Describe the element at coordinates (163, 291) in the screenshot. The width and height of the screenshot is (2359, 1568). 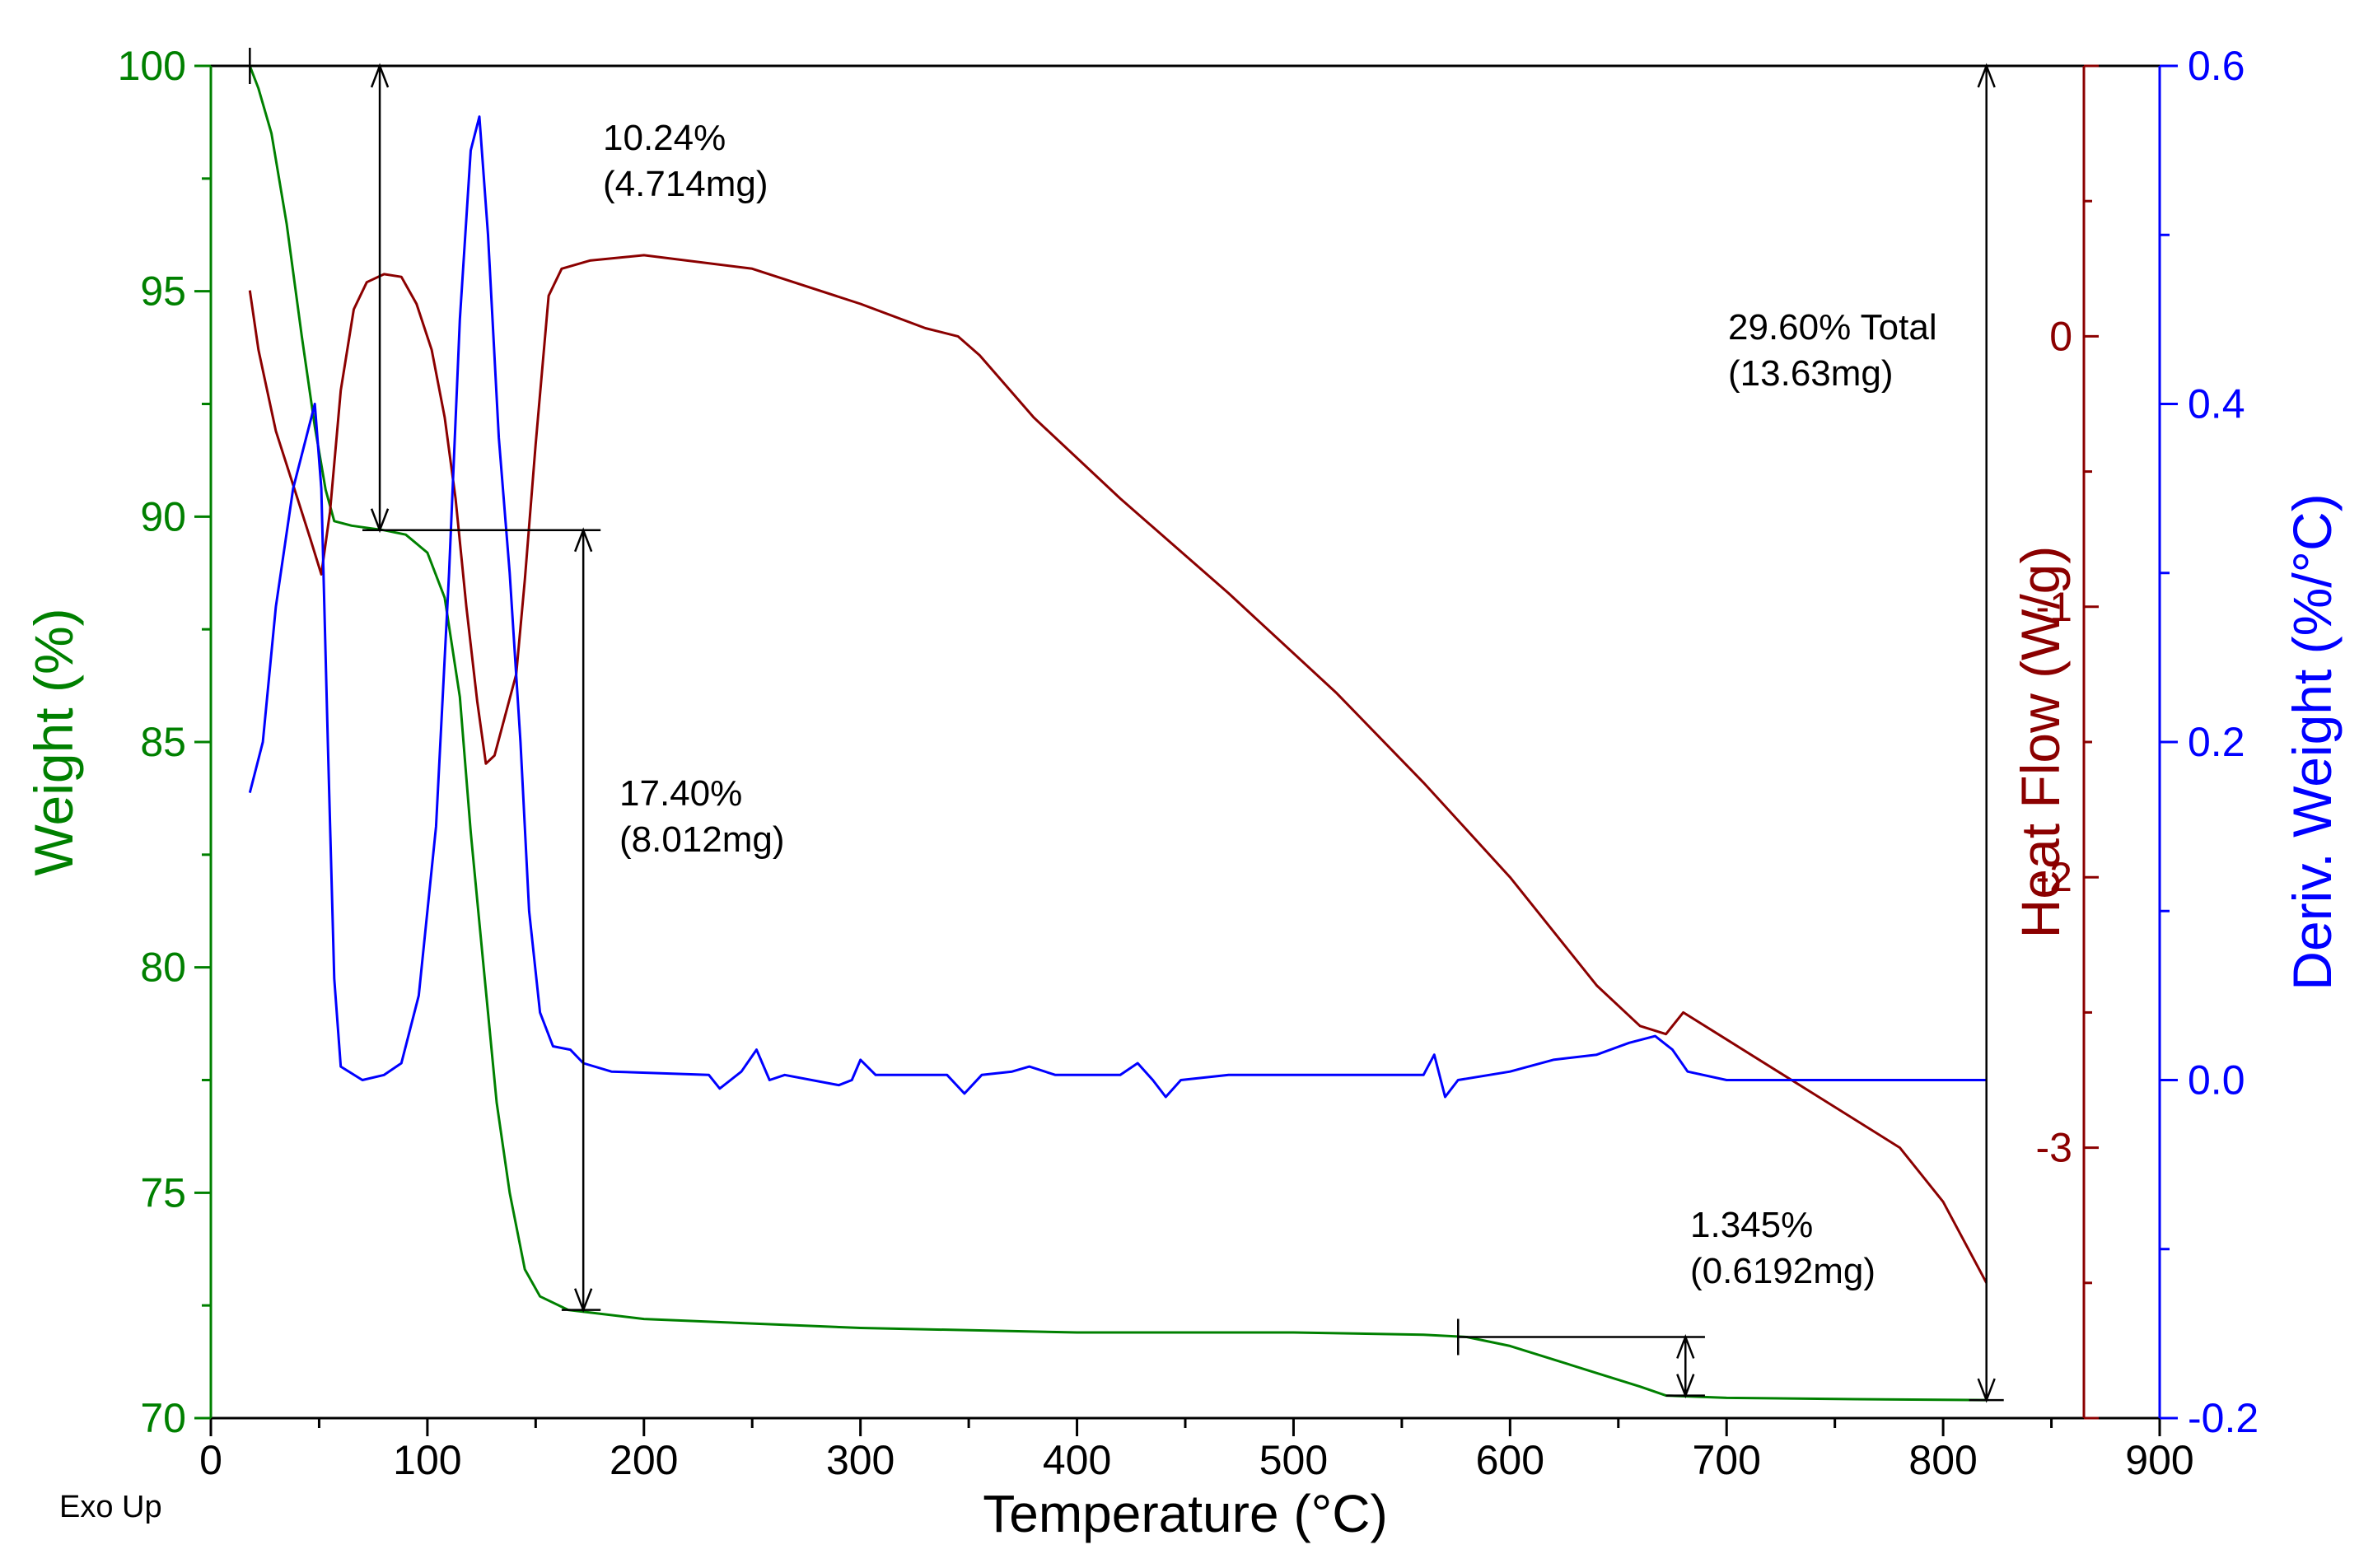
I see `weight-tick-label: 95` at that location.